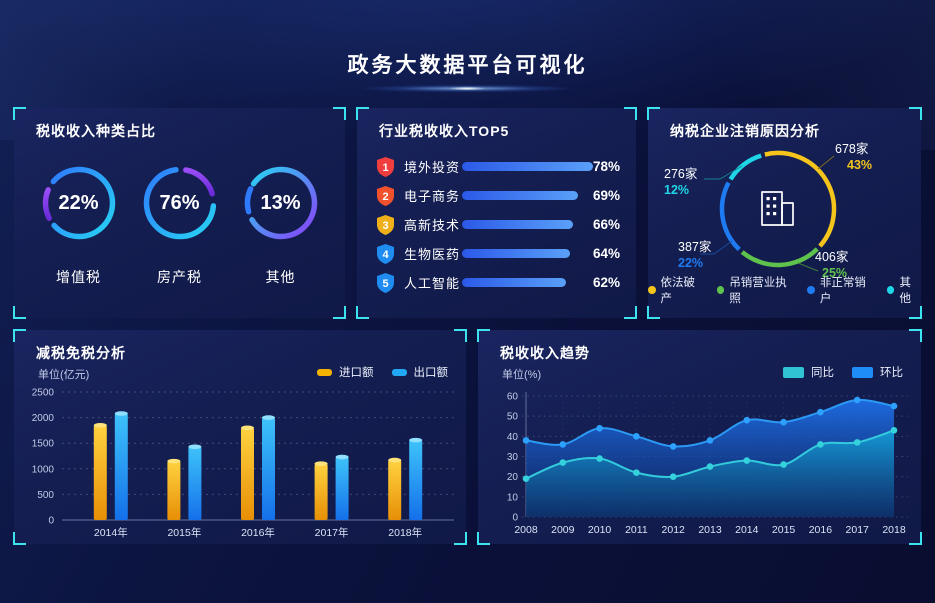  I want to click on svg-text: 10, so click(513, 497).